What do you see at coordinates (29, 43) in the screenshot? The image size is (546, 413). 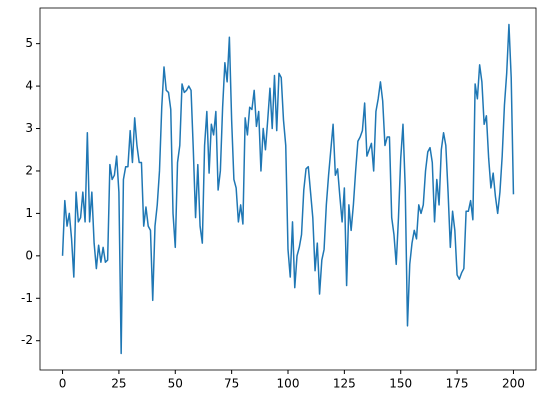 I see `y-tick-label: 5` at bounding box center [29, 43].